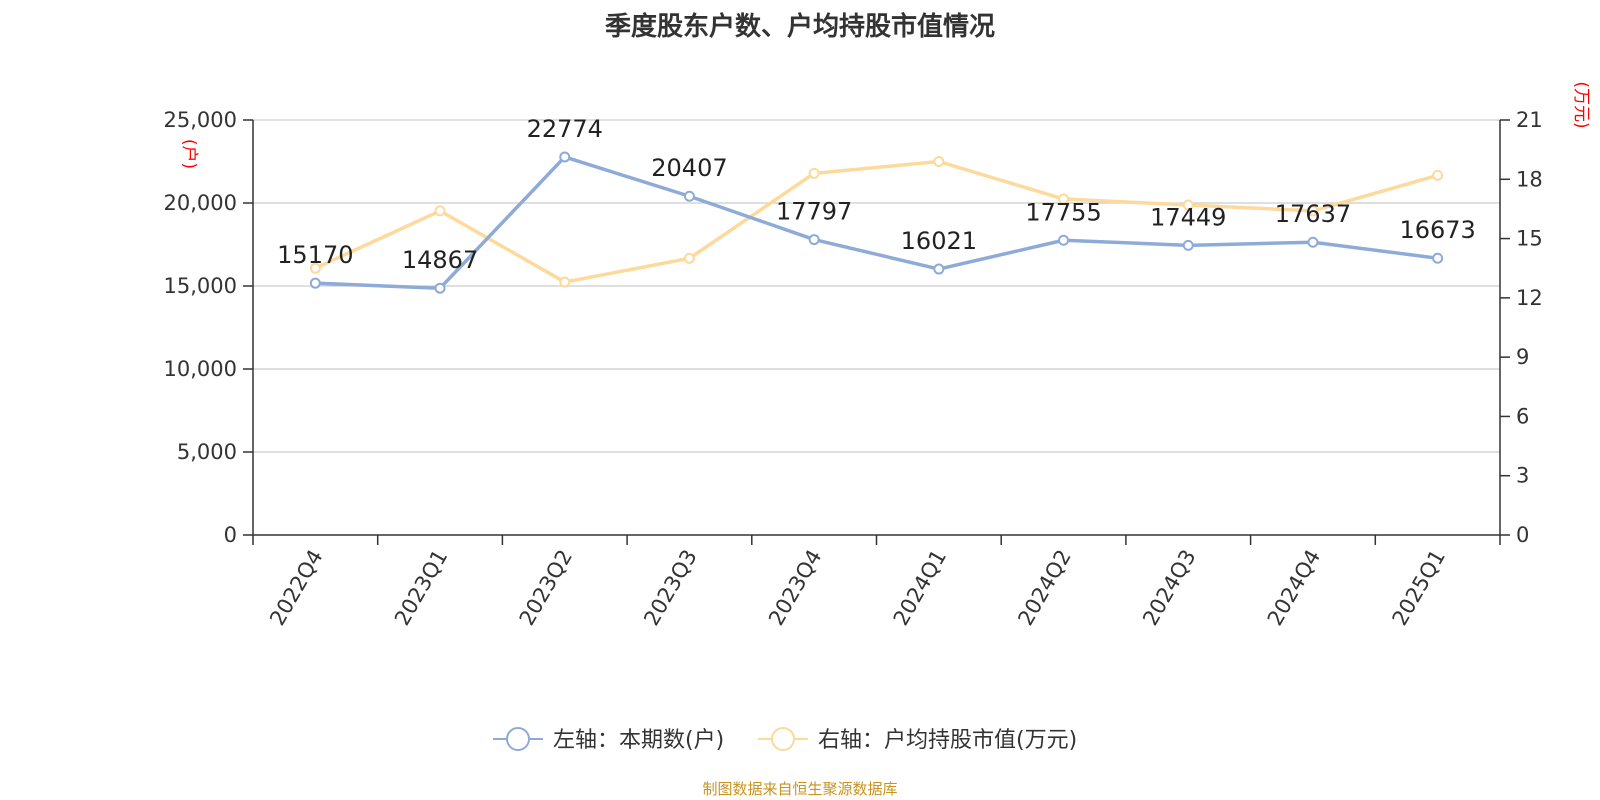 The height and width of the screenshot is (800, 1600). What do you see at coordinates (315, 255) in the screenshot?
I see `data-label: 15170` at bounding box center [315, 255].